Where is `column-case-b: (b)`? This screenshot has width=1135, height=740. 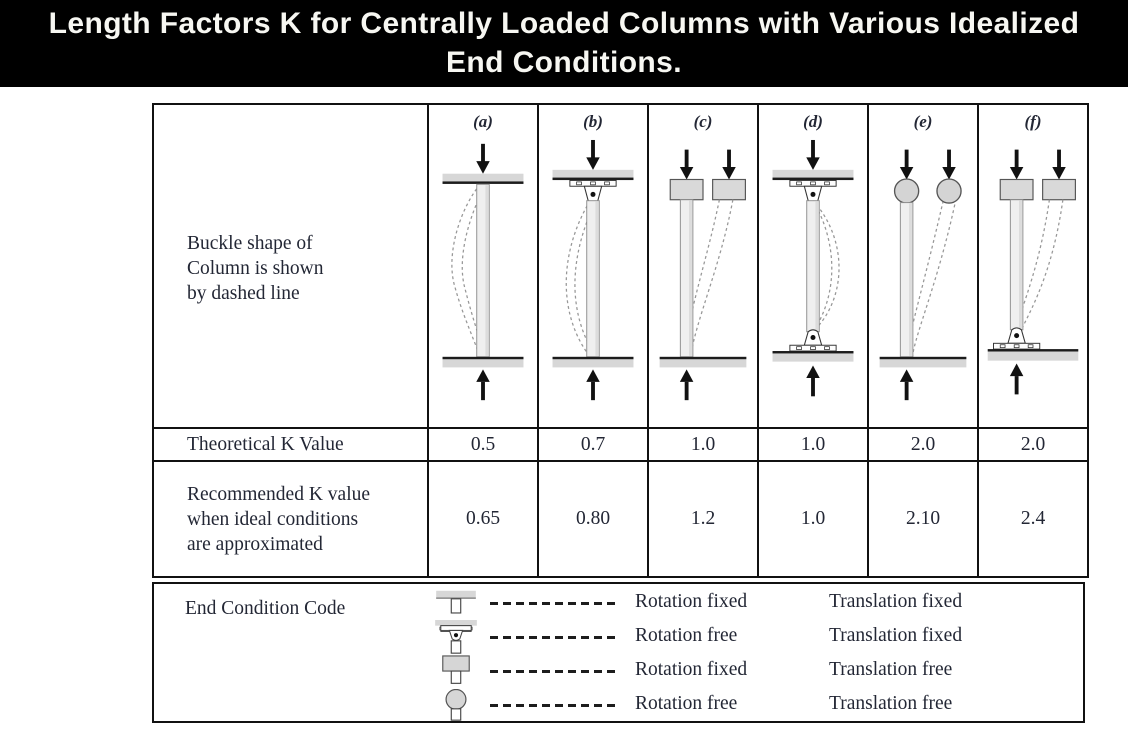 column-case-b: (b) is located at coordinates (592, 266).